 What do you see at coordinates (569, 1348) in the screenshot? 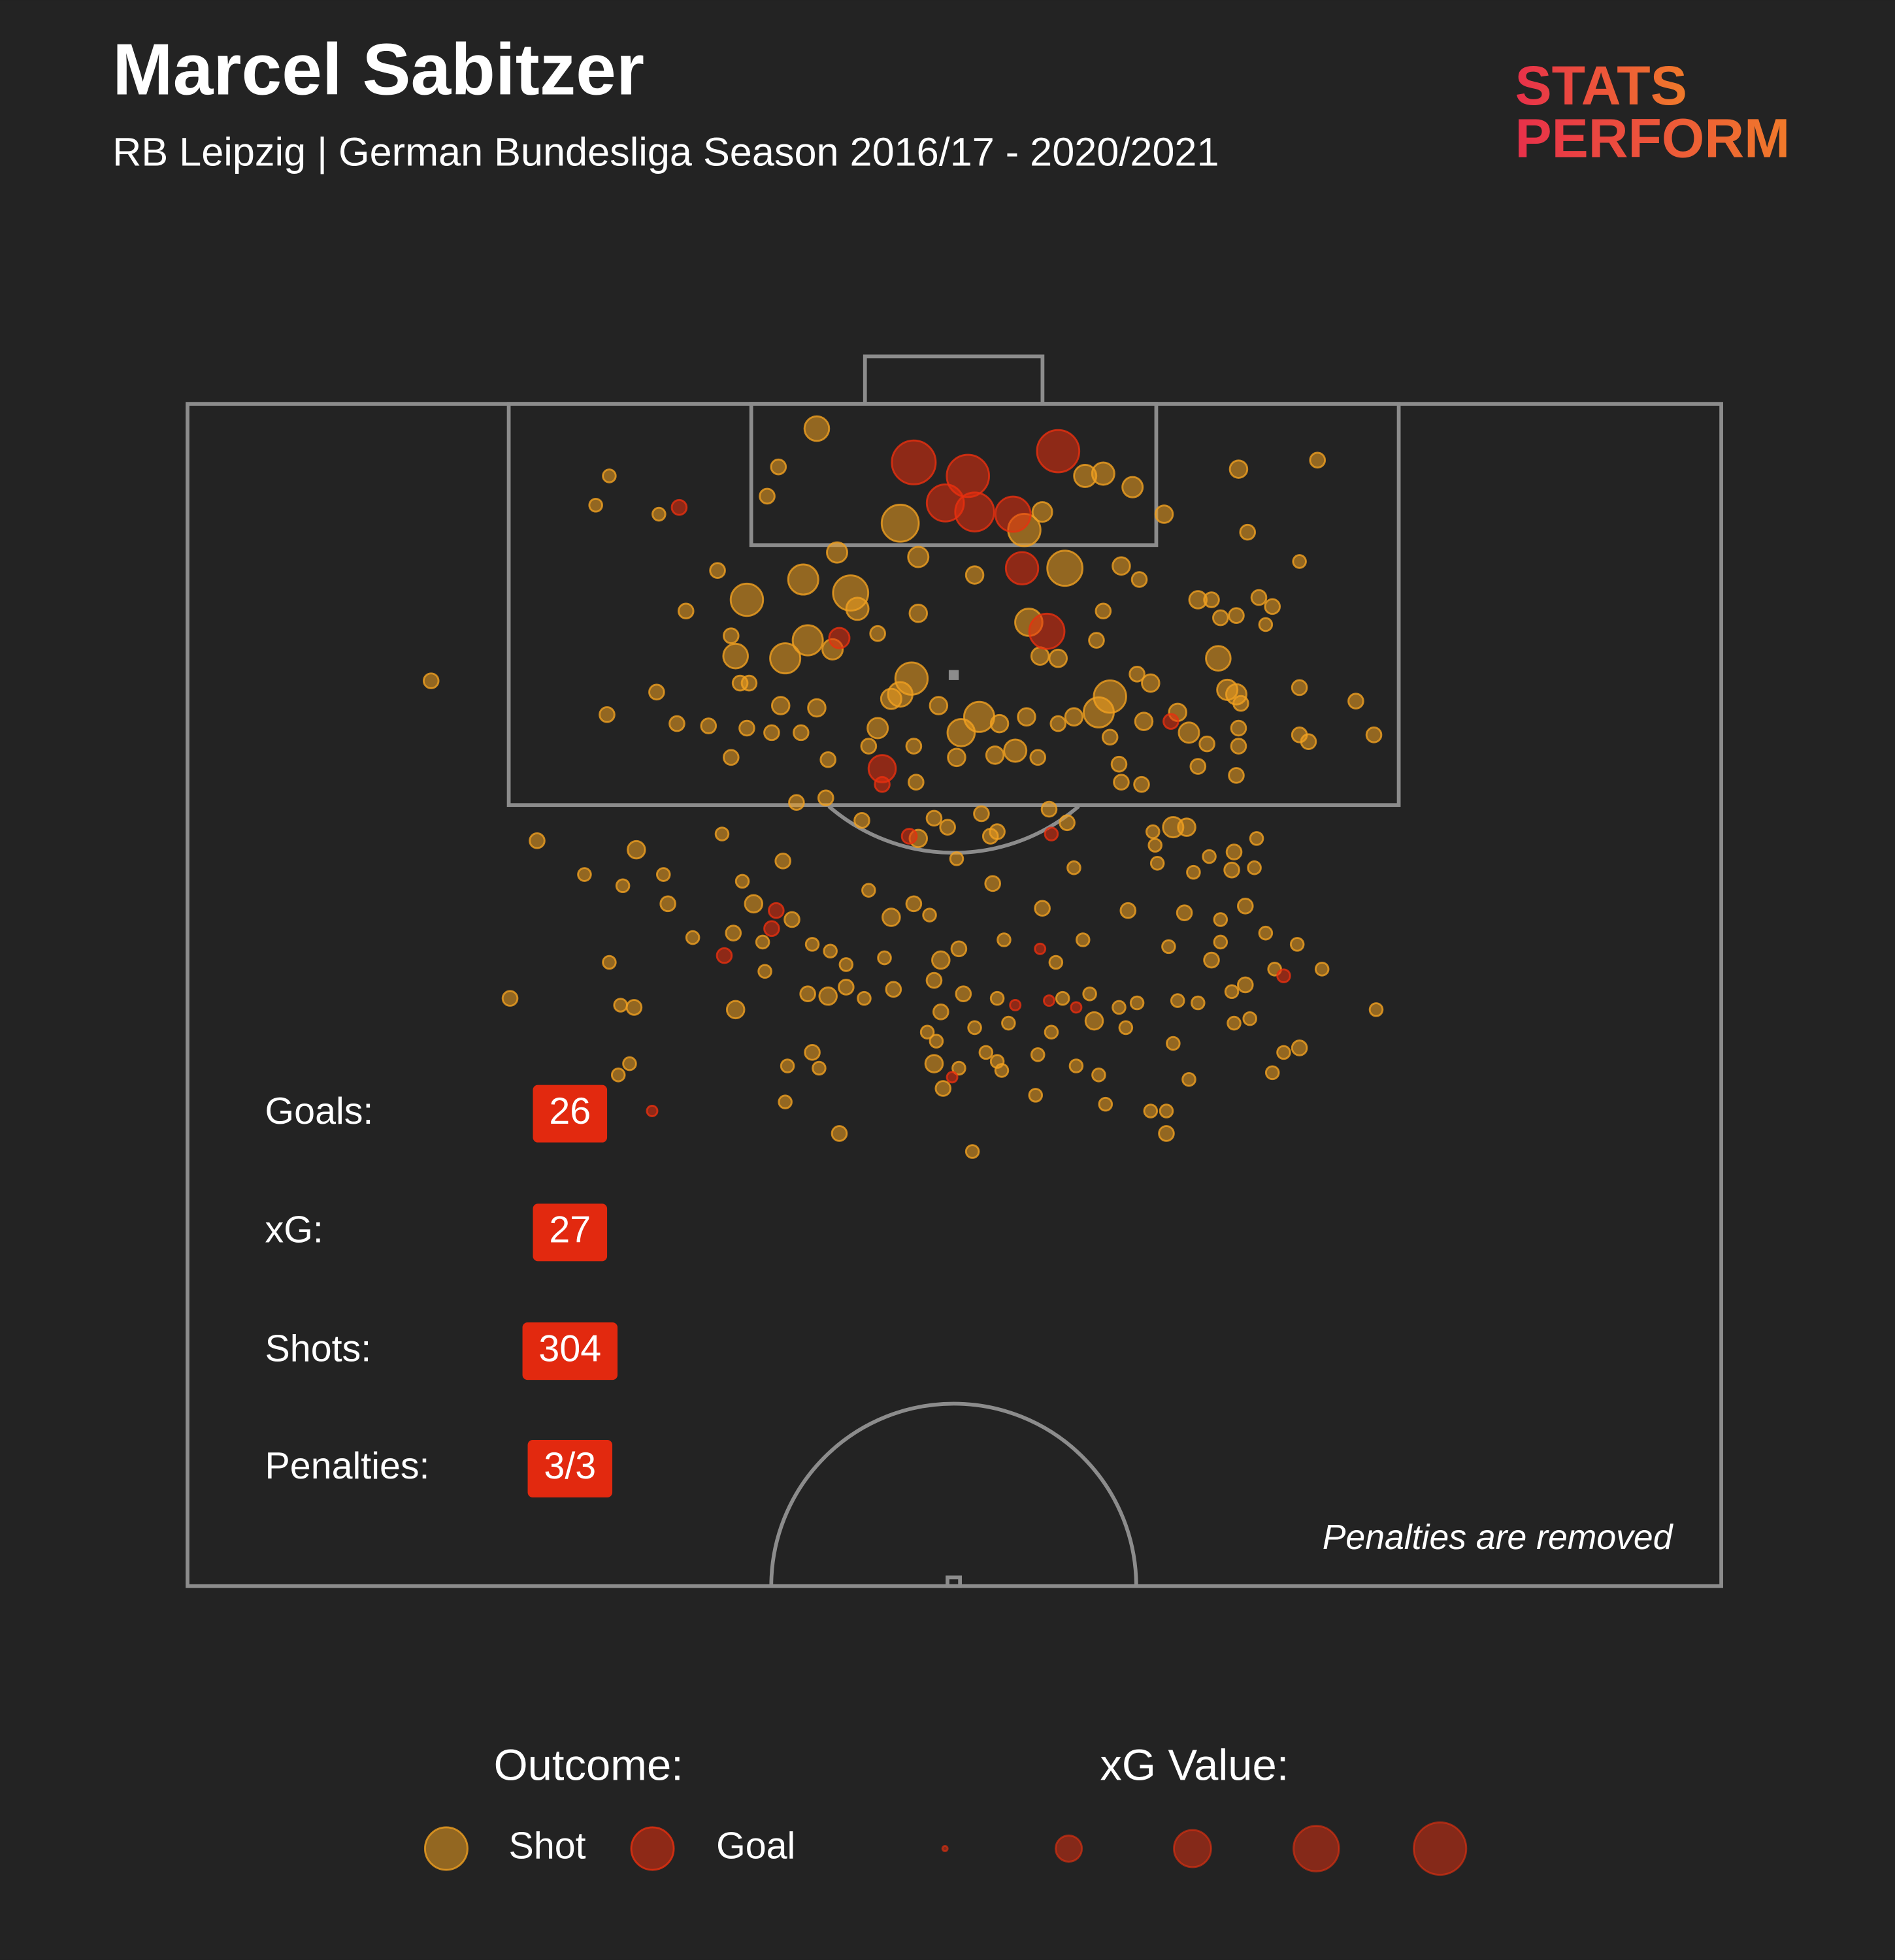
I see `stat-value: 304` at bounding box center [569, 1348].